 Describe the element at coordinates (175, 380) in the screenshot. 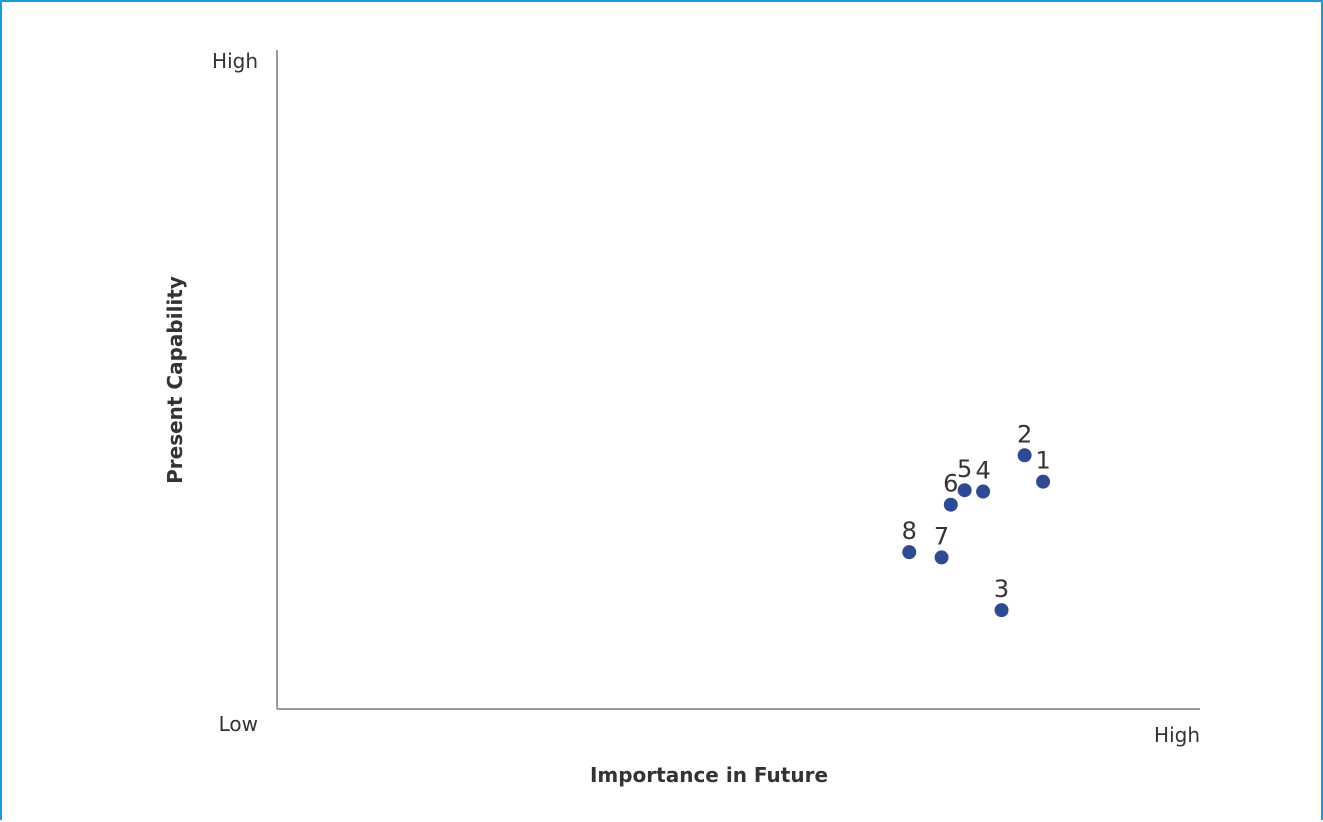

I see `y-axis-title: Present Capability` at that location.